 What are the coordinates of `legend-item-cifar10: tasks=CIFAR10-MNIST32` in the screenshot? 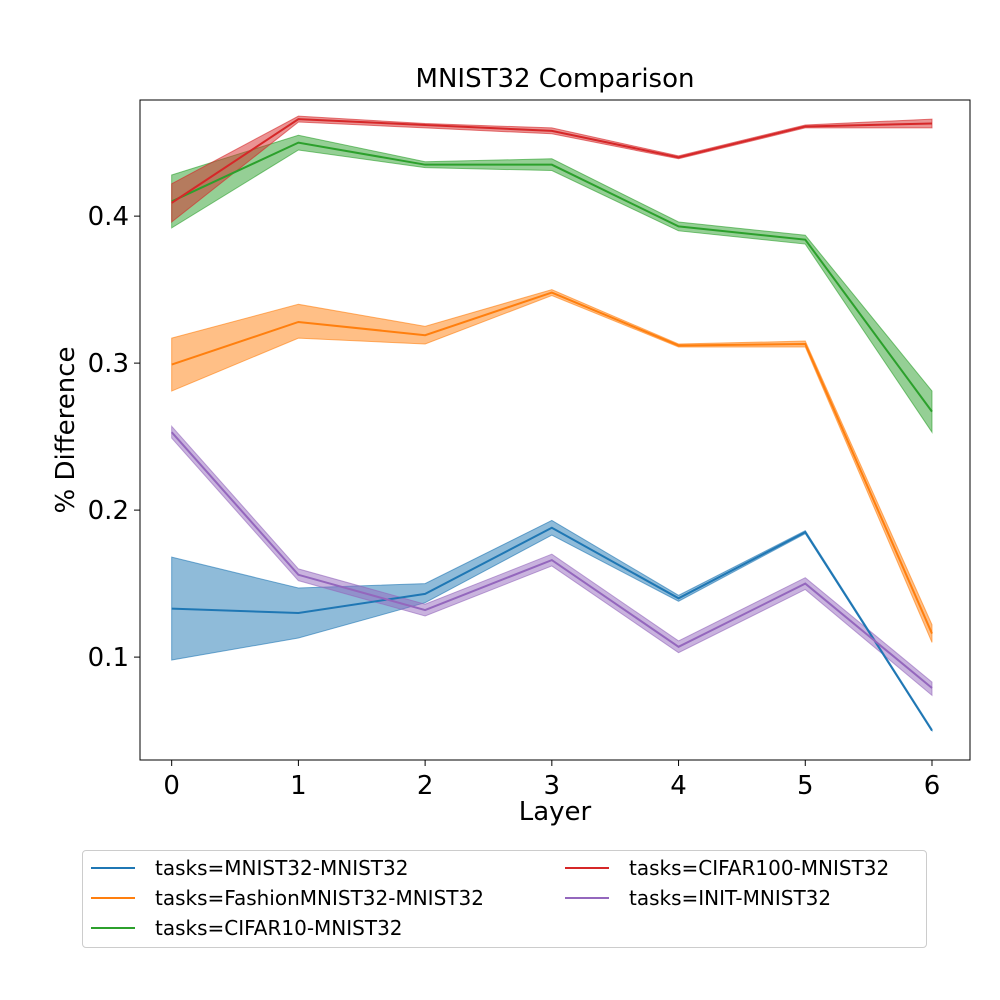 It's located at (247, 928).